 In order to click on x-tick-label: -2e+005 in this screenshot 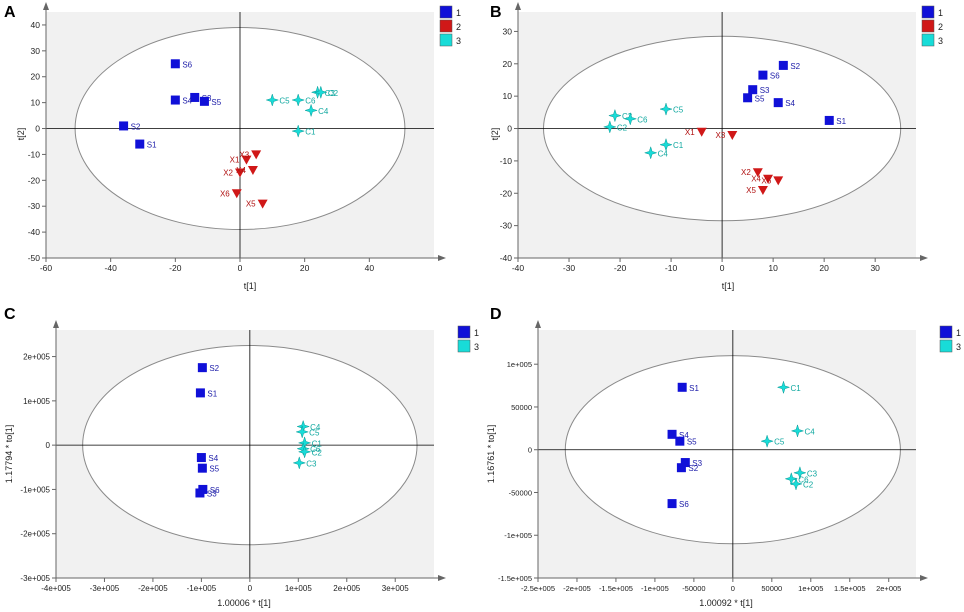, I will do `click(577, 588)`.